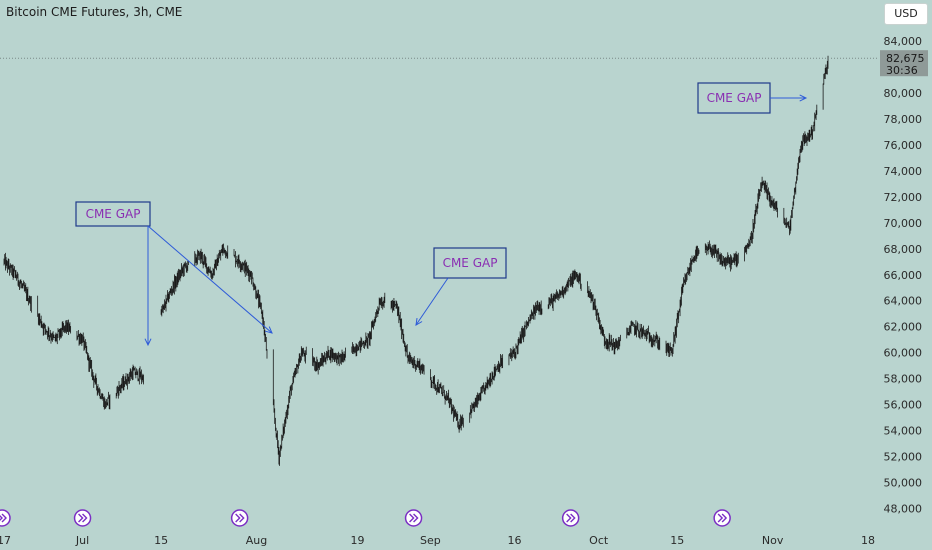 The width and height of the screenshot is (932, 550). What do you see at coordinates (357, 540) in the screenshot?
I see `x-tick-label: 19` at bounding box center [357, 540].